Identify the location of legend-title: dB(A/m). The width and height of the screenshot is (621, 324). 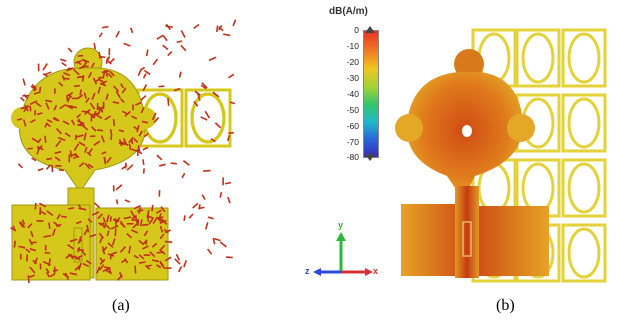
(348, 11).